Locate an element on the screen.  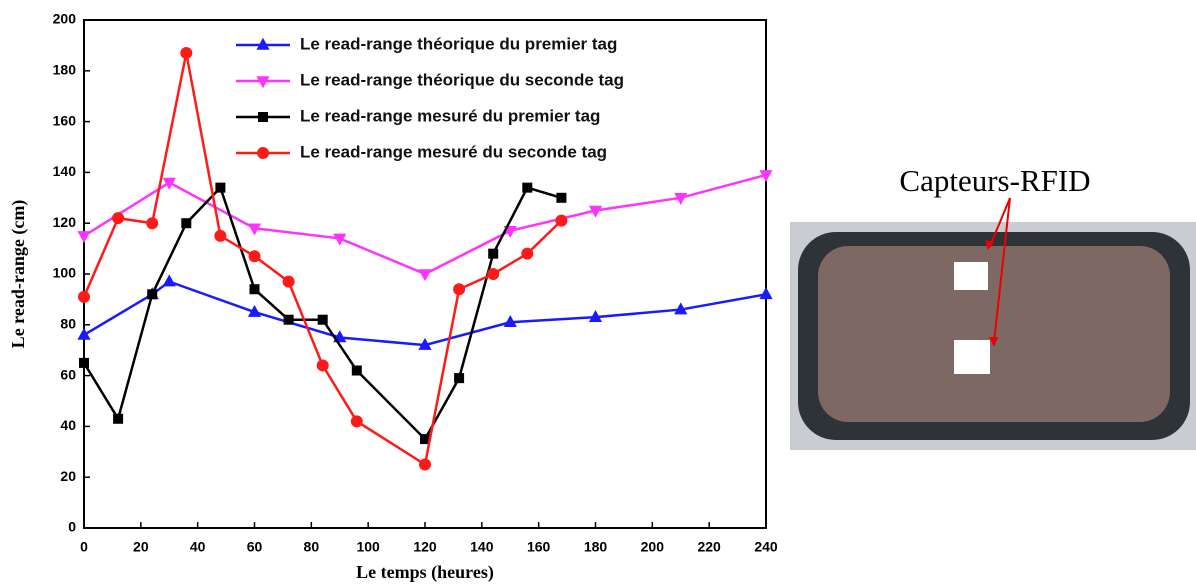
x-tick-label: 80 is located at coordinates (312, 547).